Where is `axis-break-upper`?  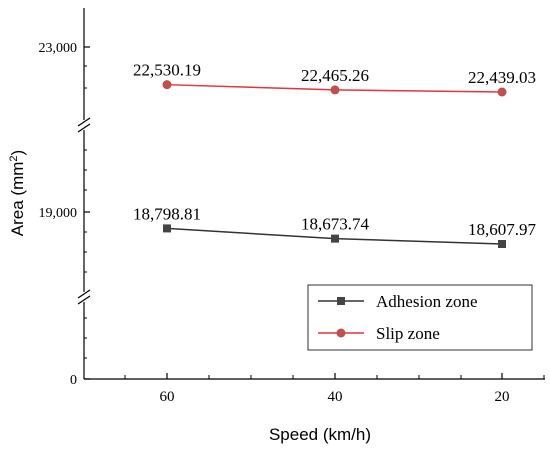 axis-break-upper is located at coordinates (84, 125).